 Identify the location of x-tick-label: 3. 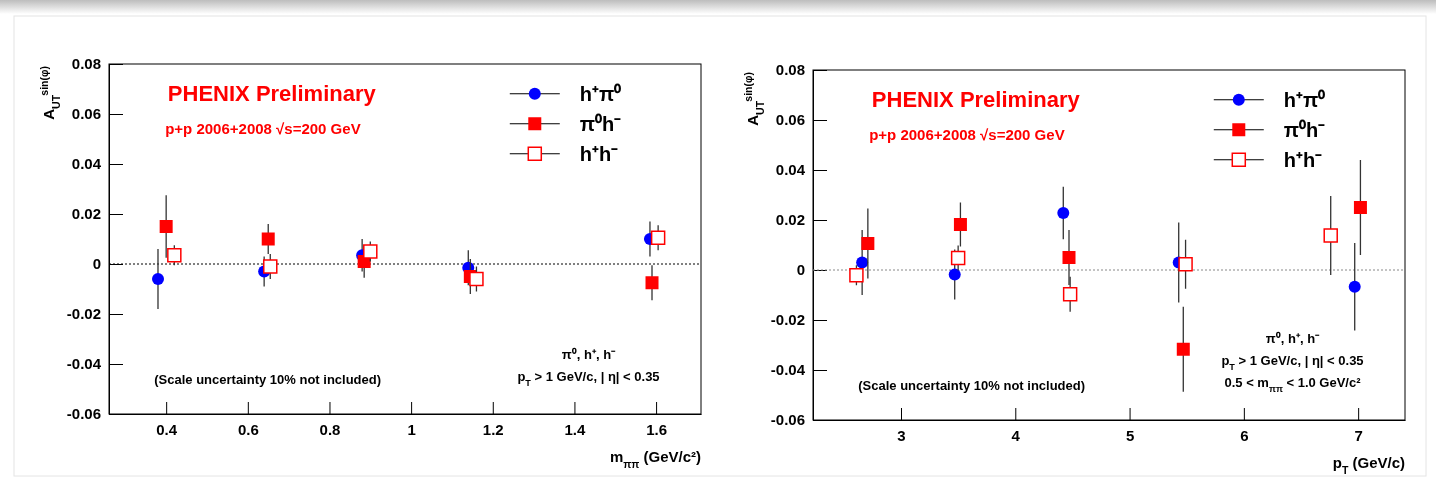
(901, 435).